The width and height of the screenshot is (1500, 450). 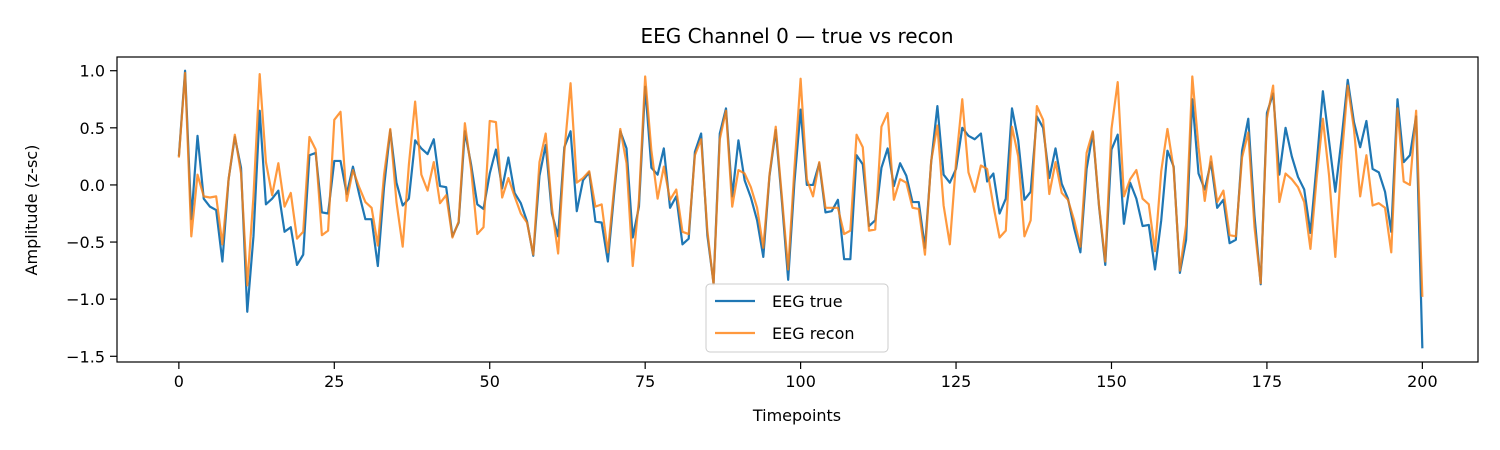 I want to click on legend: EEG true EEG recon, so click(x=797, y=318).